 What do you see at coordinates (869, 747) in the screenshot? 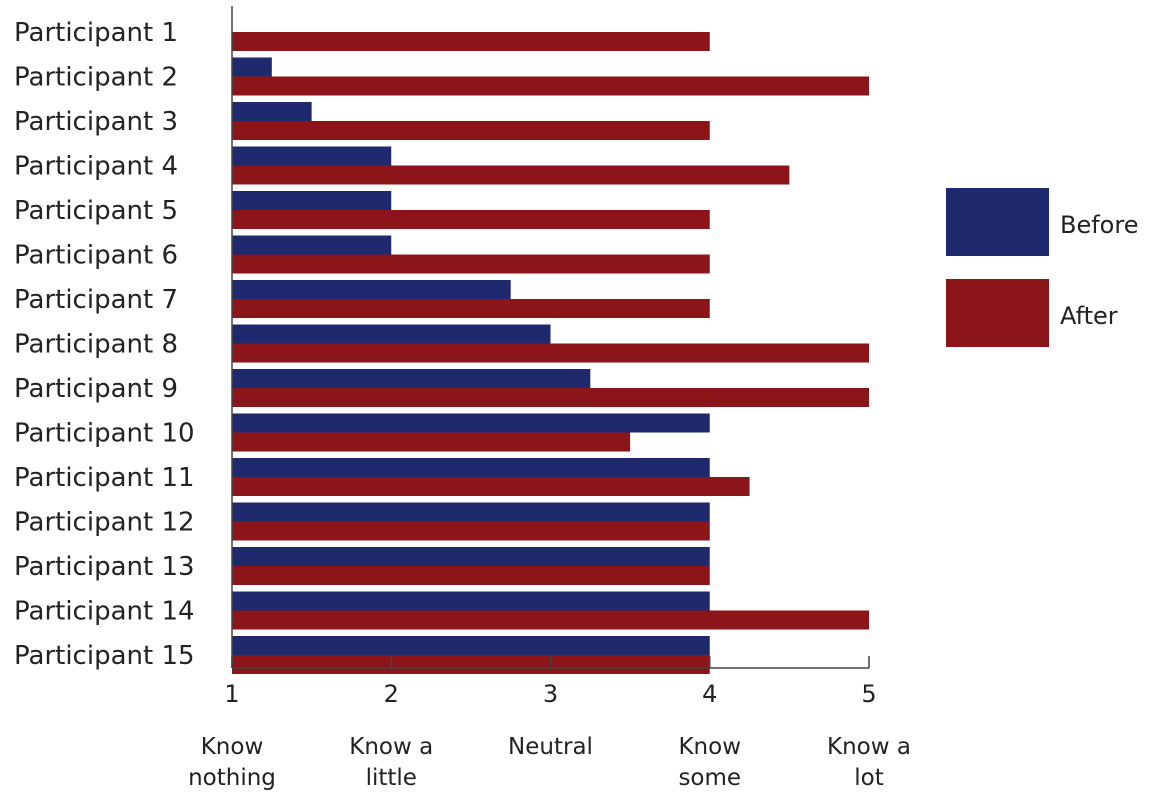
I see `x-tick-description-5-line-1: Know a` at bounding box center [869, 747].